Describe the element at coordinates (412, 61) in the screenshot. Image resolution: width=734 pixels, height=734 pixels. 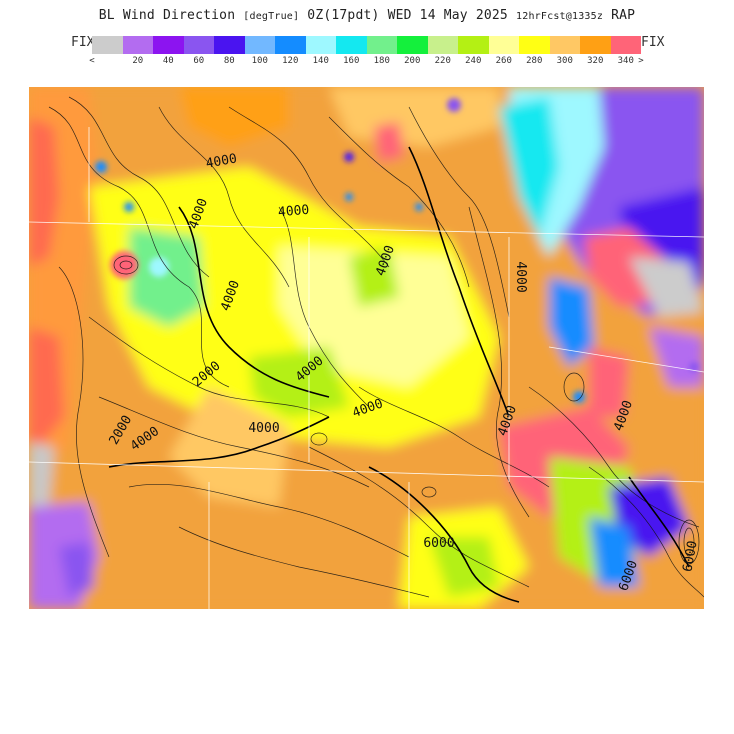
I see `legend-tick-label: 200` at that location.